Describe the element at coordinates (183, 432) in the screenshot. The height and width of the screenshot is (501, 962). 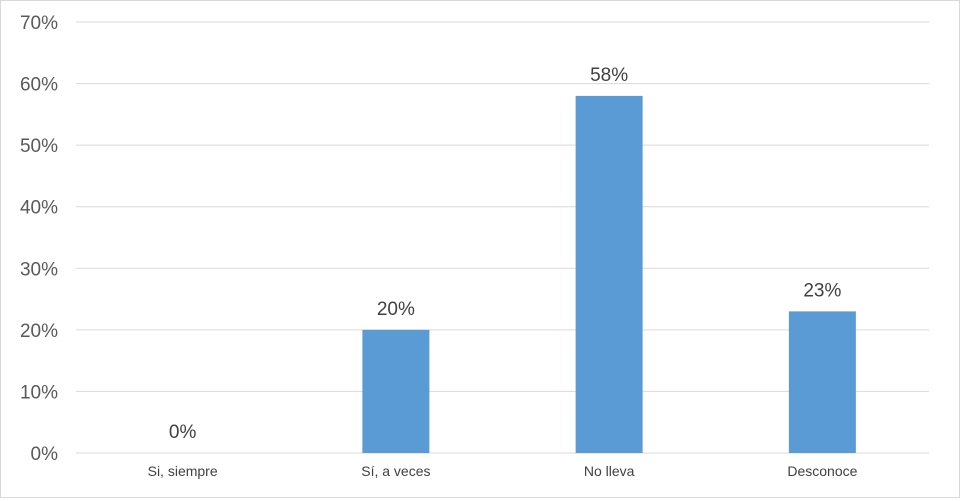
I see `data-label: 0%` at that location.